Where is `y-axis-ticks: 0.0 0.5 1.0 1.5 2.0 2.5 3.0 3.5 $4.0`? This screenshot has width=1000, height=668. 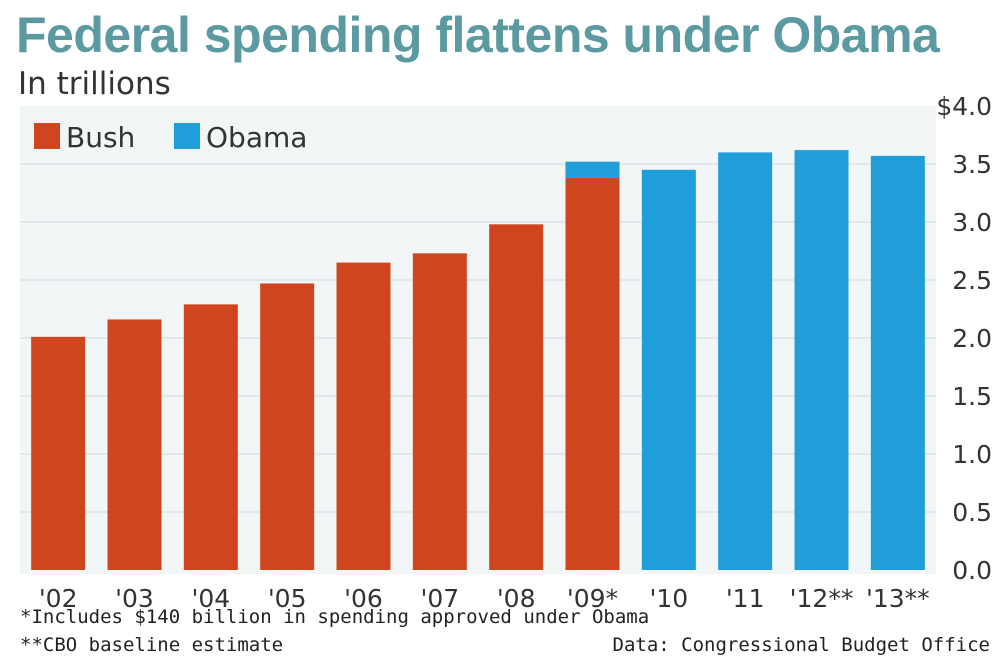 y-axis-ticks: 0.0 0.5 1.0 1.5 2.0 2.5 3.0 3.5 $4.0 is located at coordinates (964, 338).